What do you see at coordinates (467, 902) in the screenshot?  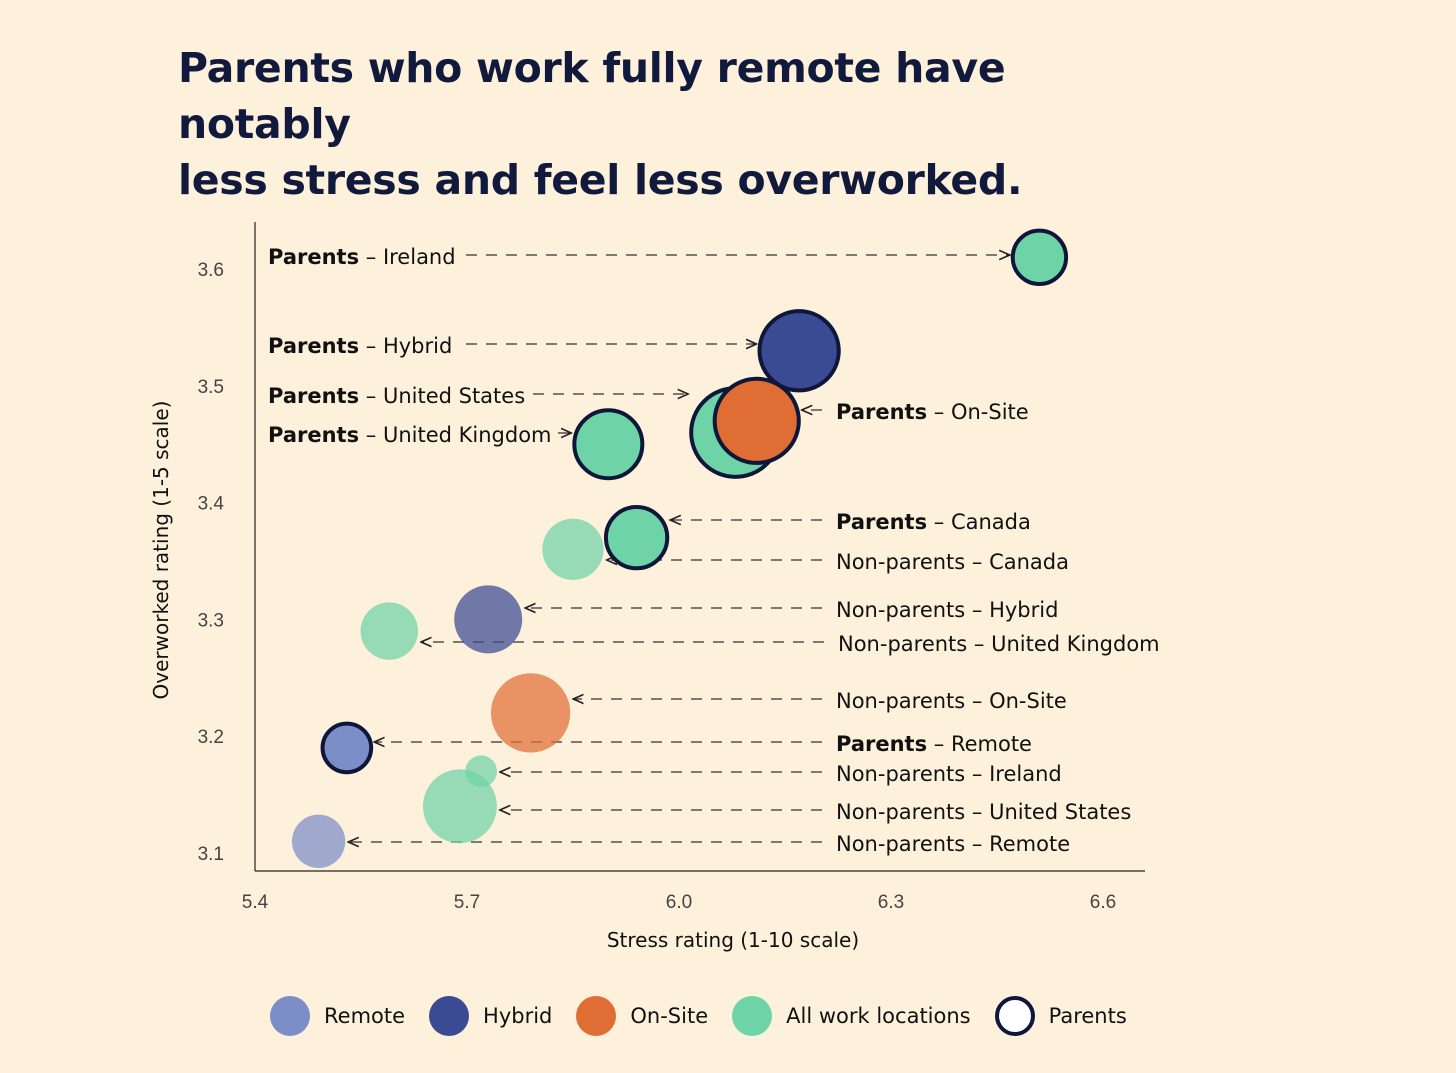 I see `x-tick-label: 5.7` at bounding box center [467, 902].